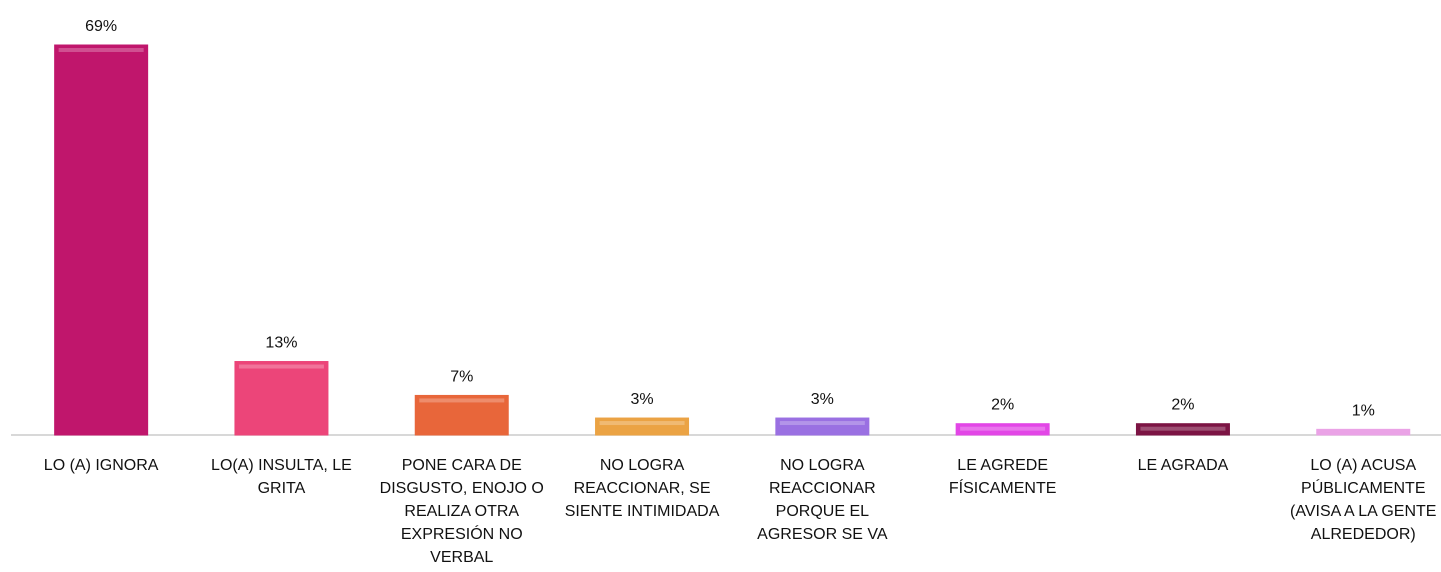 The image size is (1441, 572). Describe the element at coordinates (822, 511) in the screenshot. I see `label-line: PORQUE EL` at that location.